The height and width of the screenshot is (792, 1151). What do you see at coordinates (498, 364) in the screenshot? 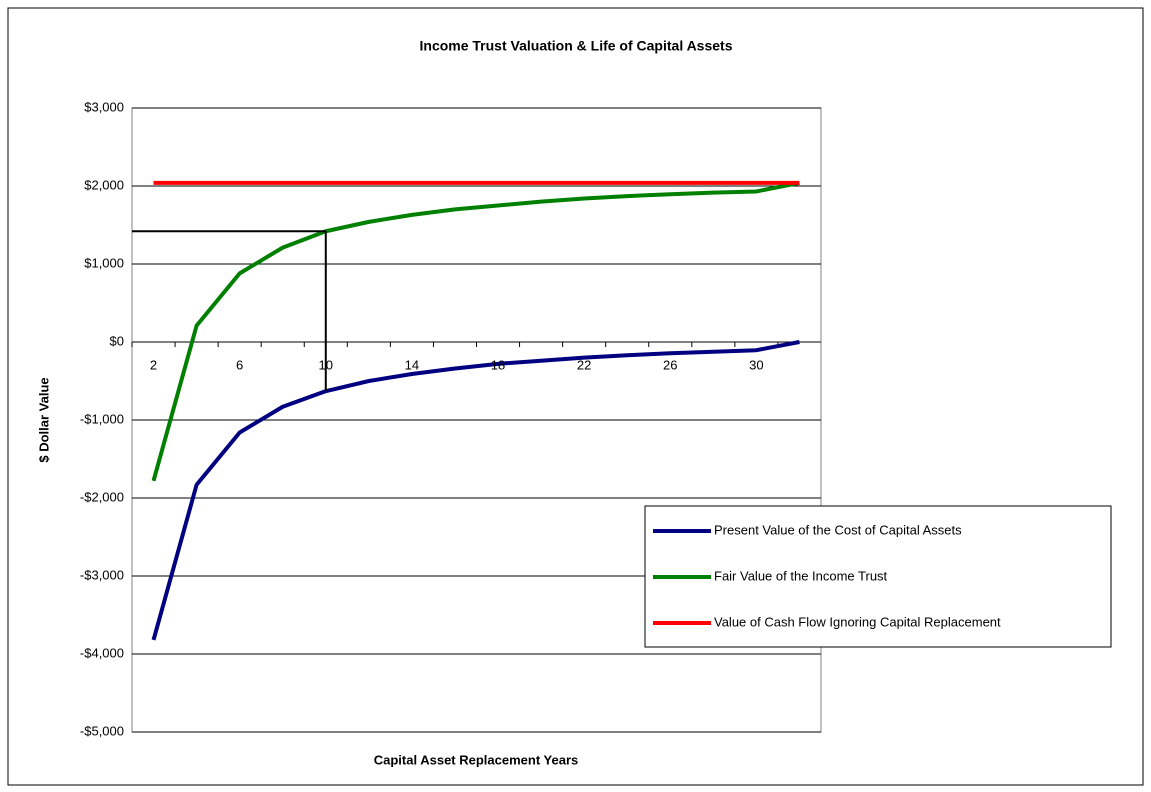
I see `x-tick-label: 18` at bounding box center [498, 364].